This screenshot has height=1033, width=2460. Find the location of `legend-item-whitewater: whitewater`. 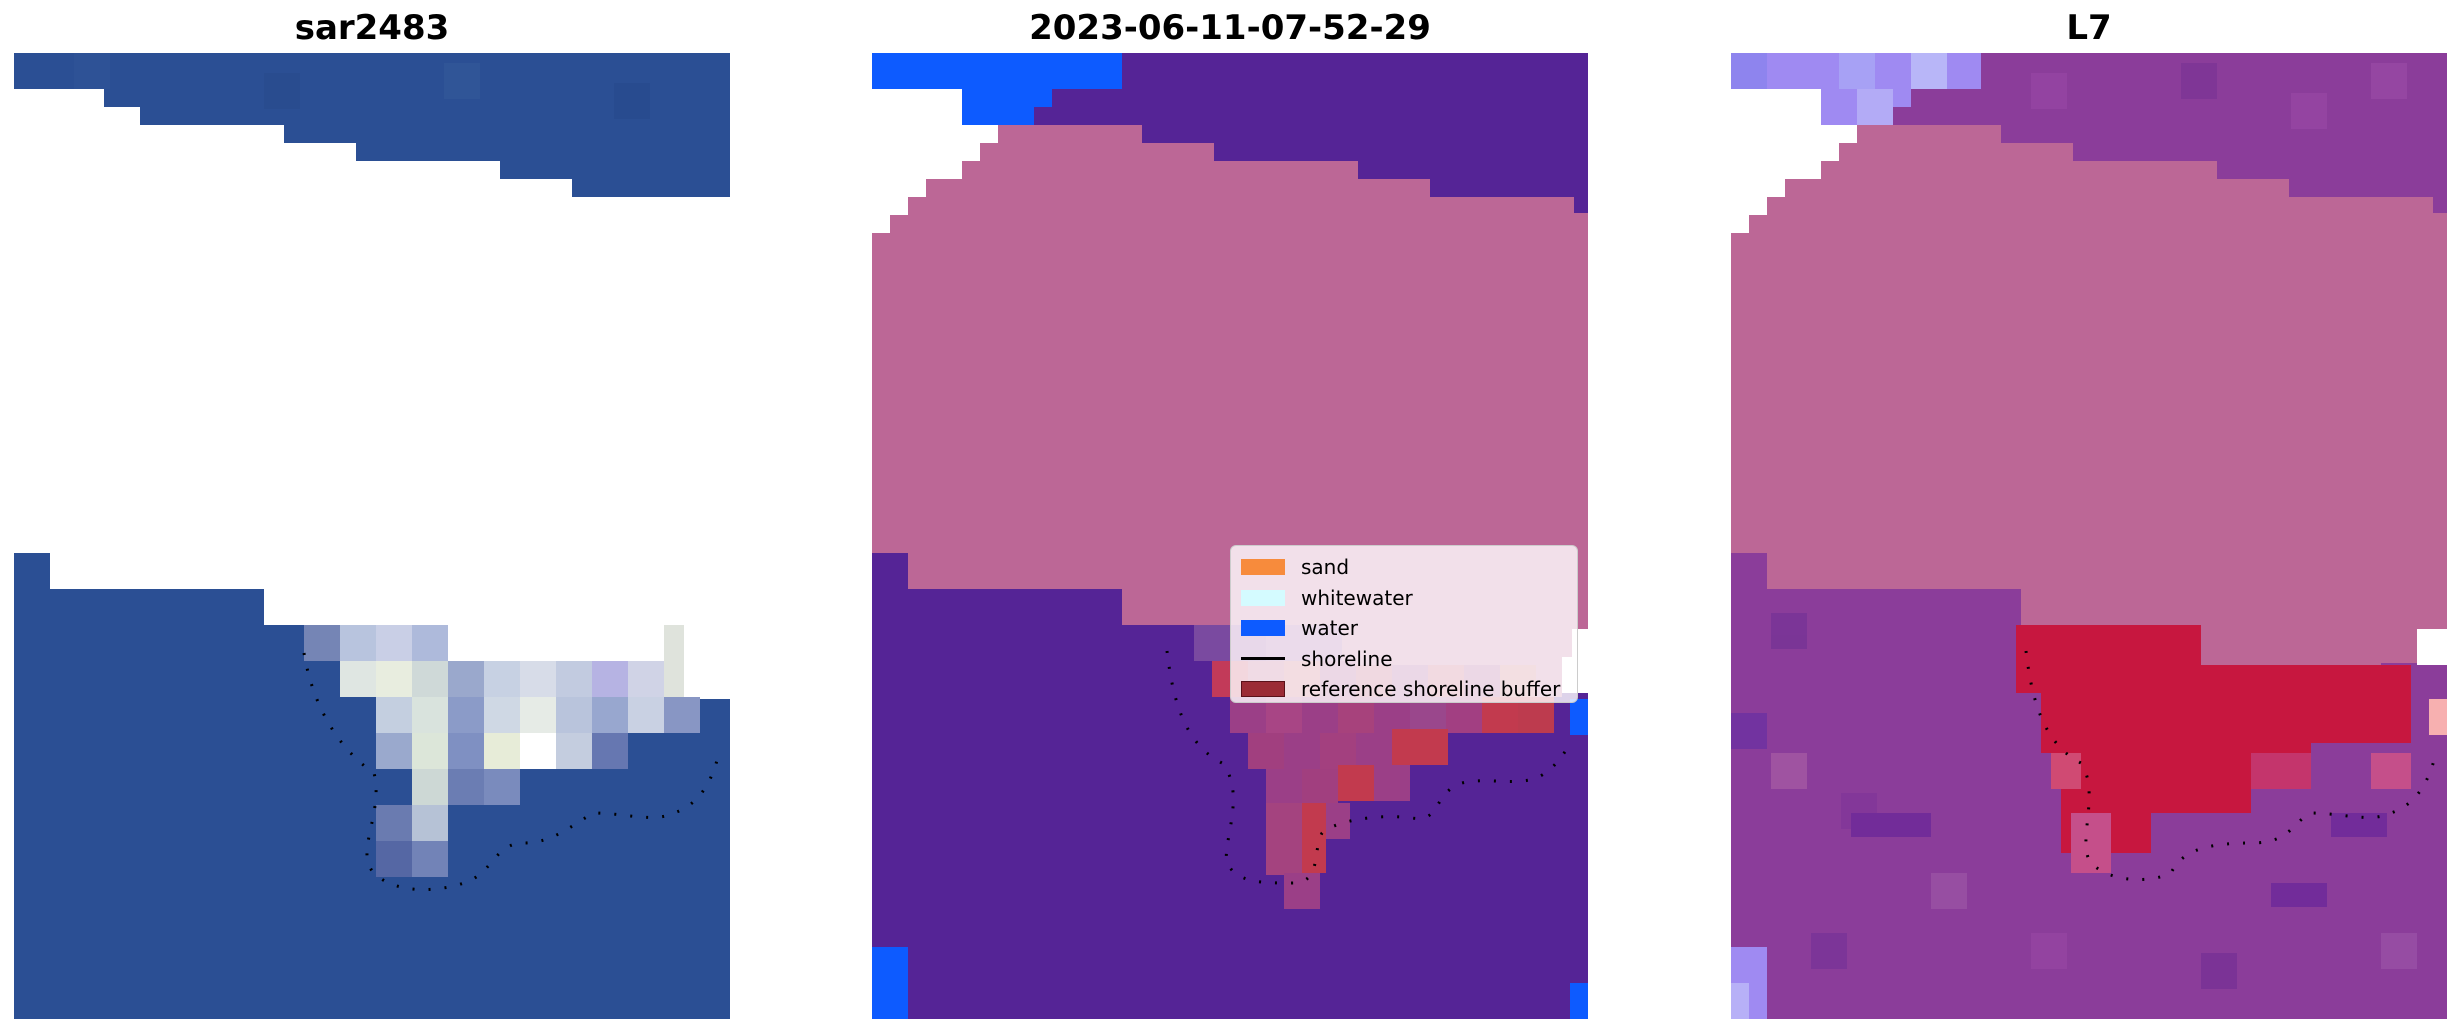

legend-item-whitewater: whitewater is located at coordinates (1404, 598).